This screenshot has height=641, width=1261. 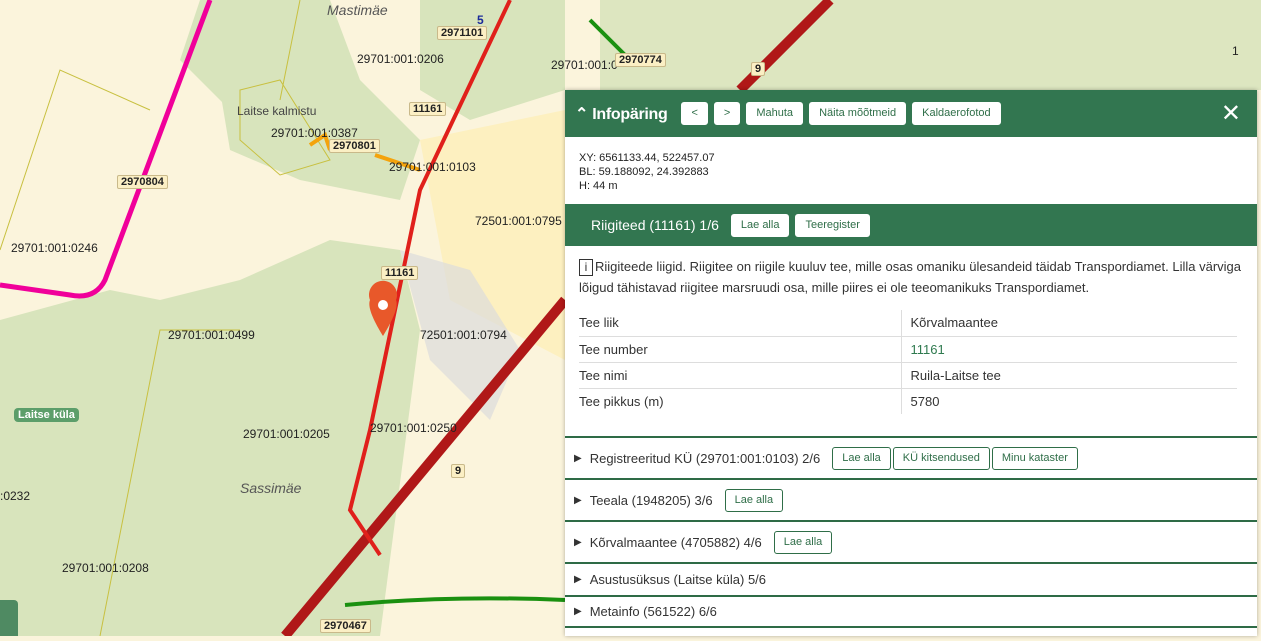 I want to click on parcel-label: 29701:001:0103, so click(x=432, y=167).